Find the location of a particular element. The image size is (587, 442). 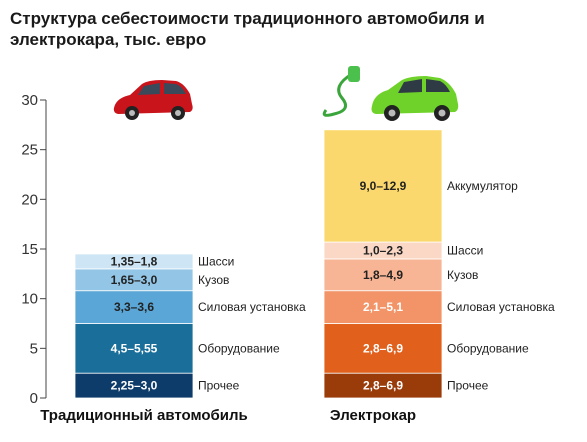

data-label: 3,3–3,6 is located at coordinates (134, 307).